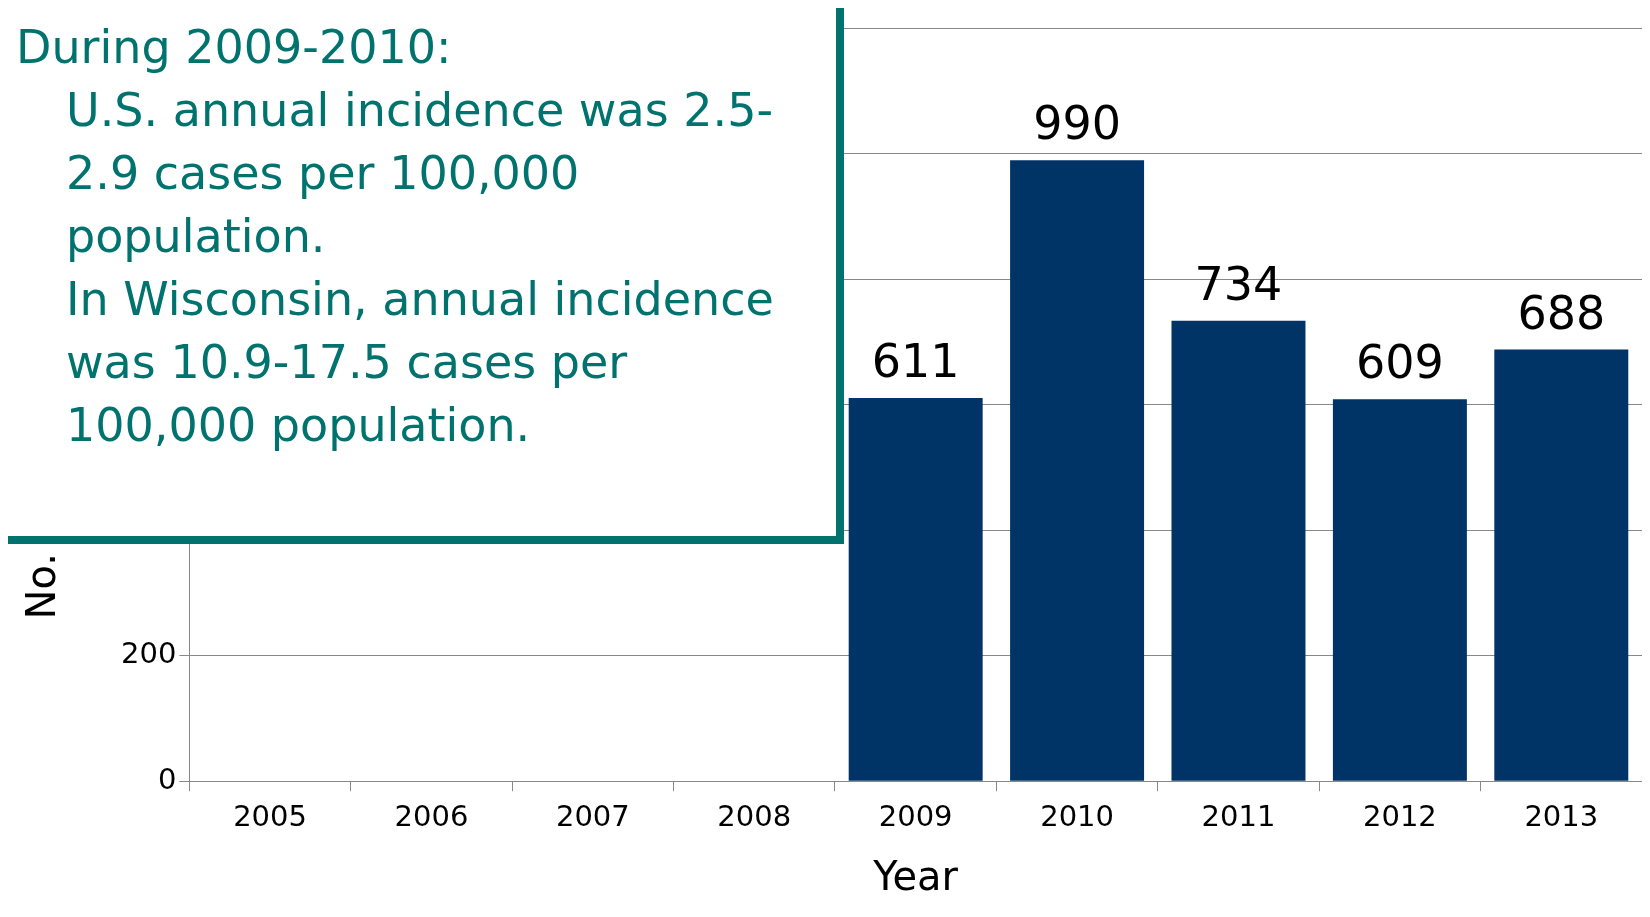 Image resolution: width=1650 pixels, height=917 pixels. Describe the element at coordinates (1238, 816) in the screenshot. I see `x-tick-label: 2011` at that location.